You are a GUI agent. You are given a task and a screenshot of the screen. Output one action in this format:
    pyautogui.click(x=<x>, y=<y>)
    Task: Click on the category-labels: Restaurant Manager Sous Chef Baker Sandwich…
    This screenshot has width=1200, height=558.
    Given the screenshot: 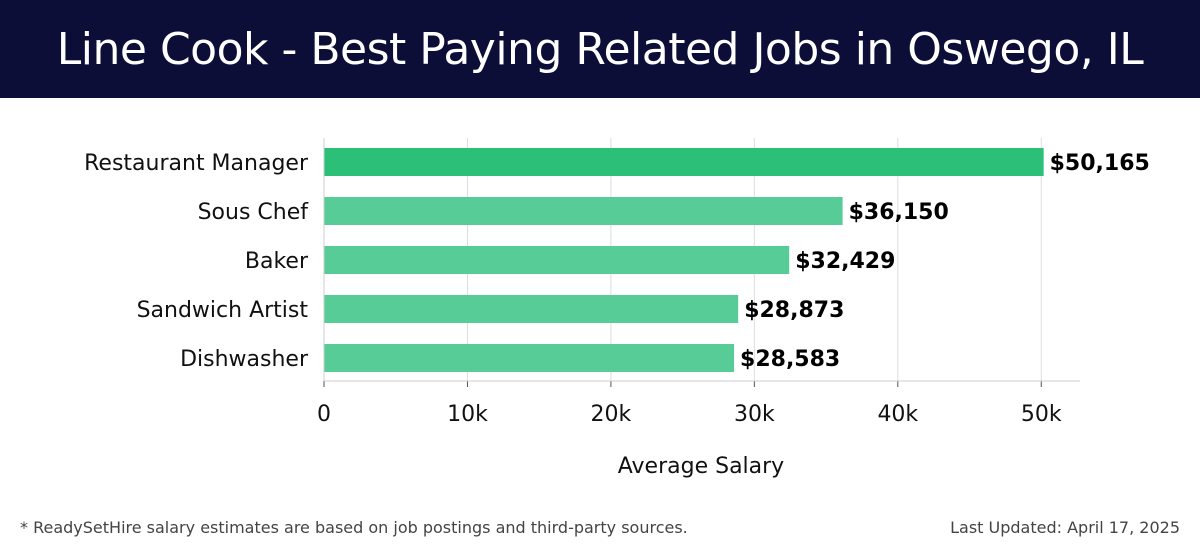 What is the action you would take?
    pyautogui.click(x=196, y=261)
    